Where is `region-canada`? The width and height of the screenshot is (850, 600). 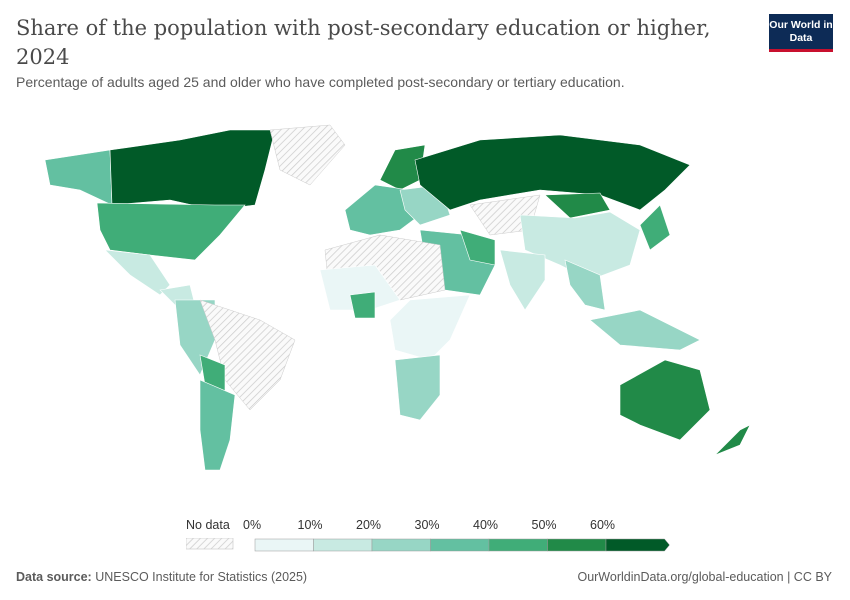
region-canada is located at coordinates (192, 170).